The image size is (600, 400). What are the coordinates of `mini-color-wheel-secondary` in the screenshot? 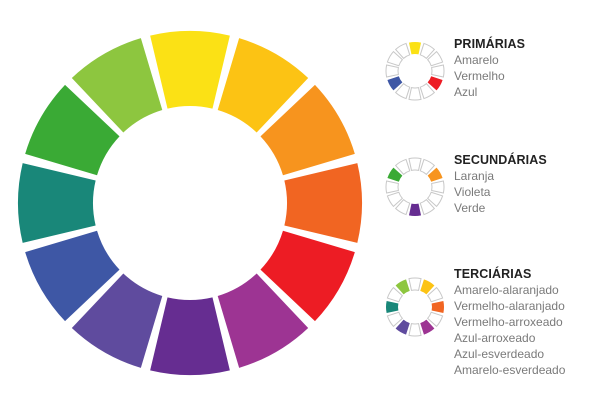 It's located at (415, 187).